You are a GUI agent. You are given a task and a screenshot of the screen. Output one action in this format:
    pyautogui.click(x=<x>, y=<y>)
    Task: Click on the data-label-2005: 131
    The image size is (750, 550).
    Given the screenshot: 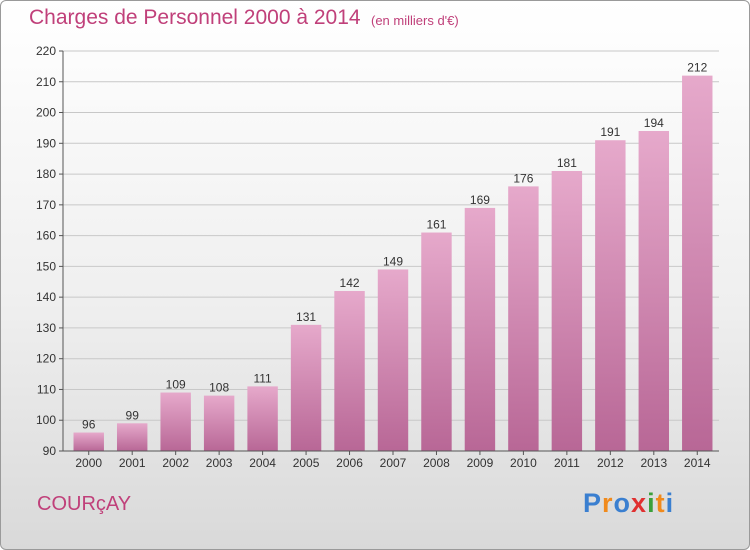 What is the action you would take?
    pyautogui.click(x=306, y=317)
    